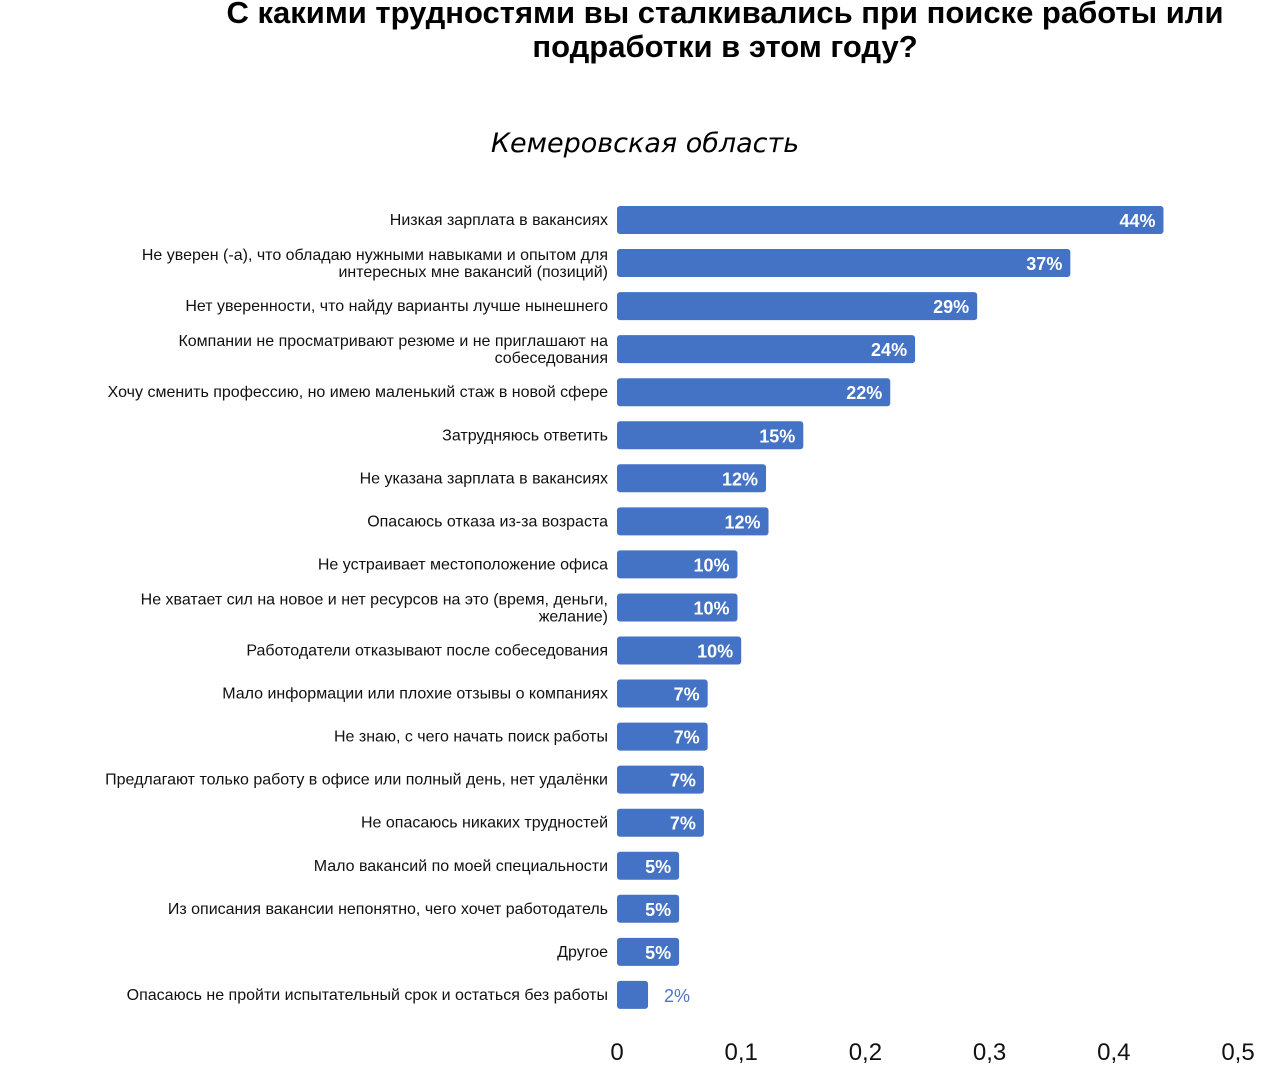 This screenshot has height=1068, width=1280. Describe the element at coordinates (582, 952) in the screenshot. I see `category-label: Другое` at that location.